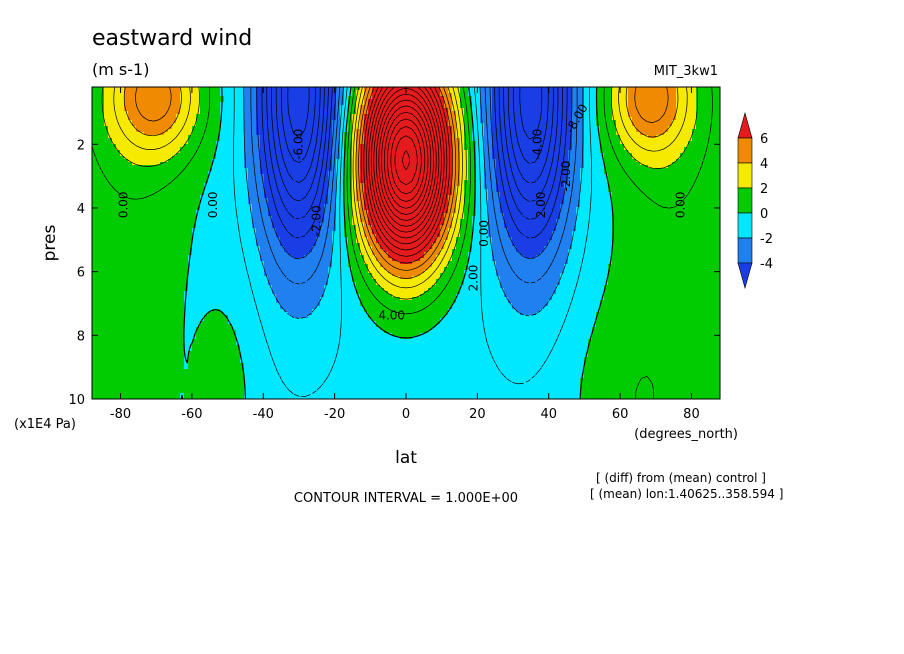 The height and width of the screenshot is (654, 904). I want to click on note-diff: [ (diff) from (mean) control ], so click(681, 478).